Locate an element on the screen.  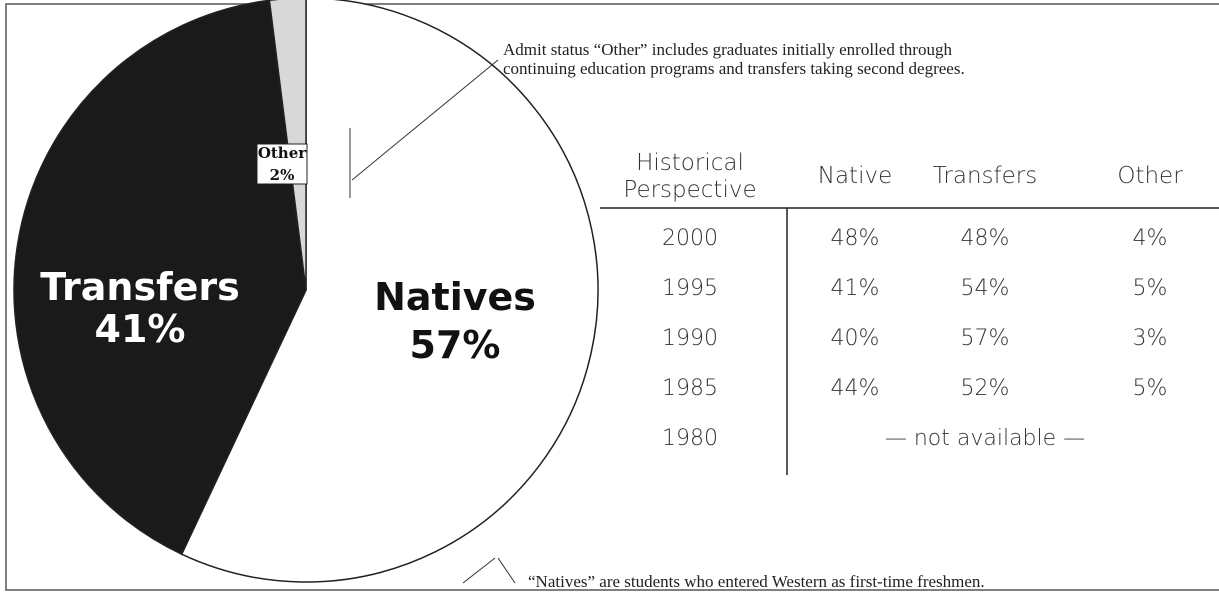
table-cell: 4% is located at coordinates (1150, 238).